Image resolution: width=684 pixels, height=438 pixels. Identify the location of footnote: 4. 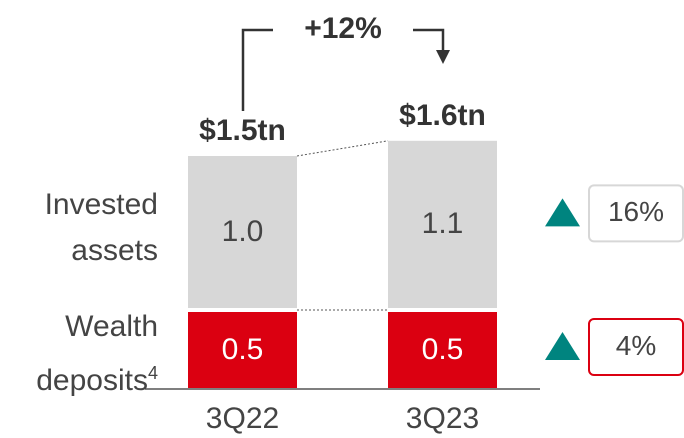
(152, 373).